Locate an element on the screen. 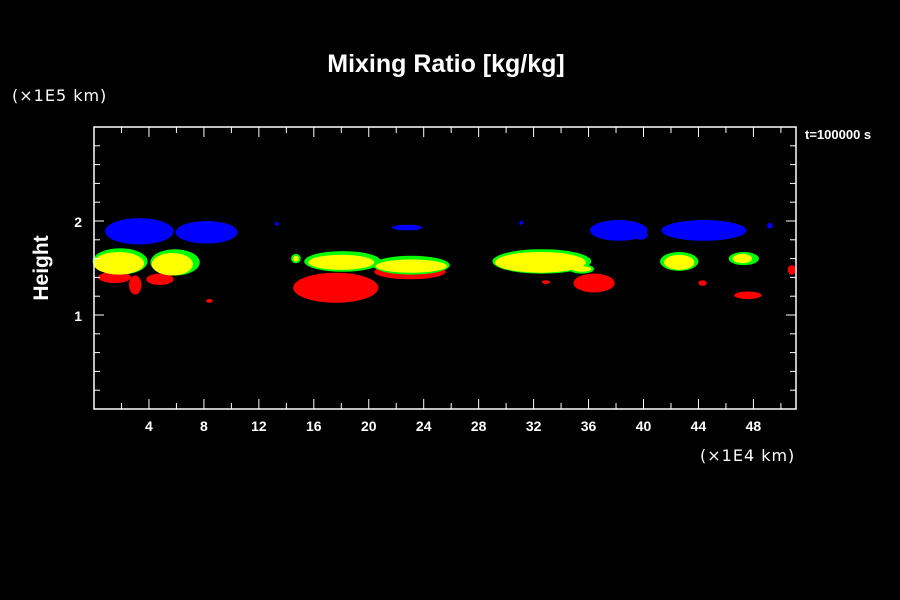  x-tick-label: 16 is located at coordinates (314, 426).